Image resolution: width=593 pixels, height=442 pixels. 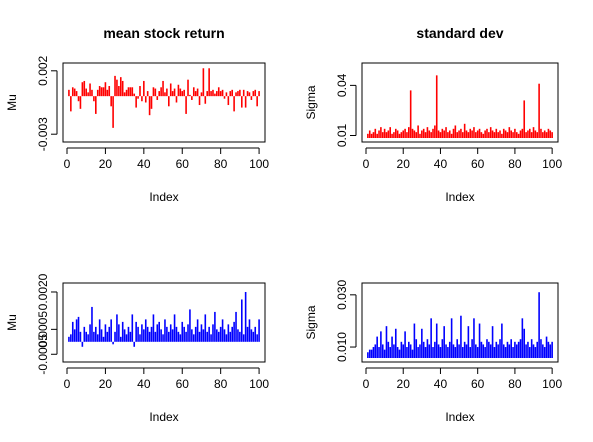 What do you see at coordinates (346, 110) in the screenshot?
I see `y-axis: 0.01 0.04` at bounding box center [346, 110].